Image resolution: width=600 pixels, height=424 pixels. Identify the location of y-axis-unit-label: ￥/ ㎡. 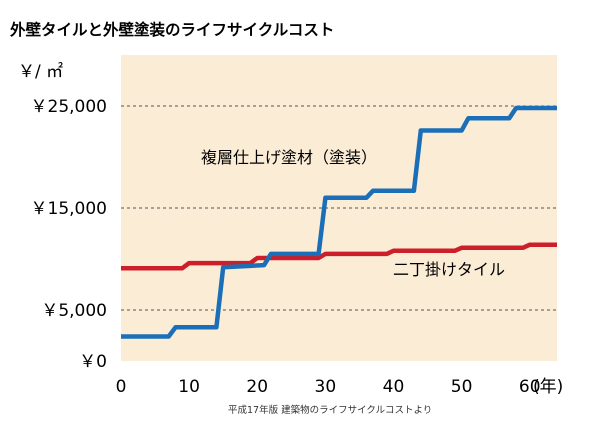
(40, 72).